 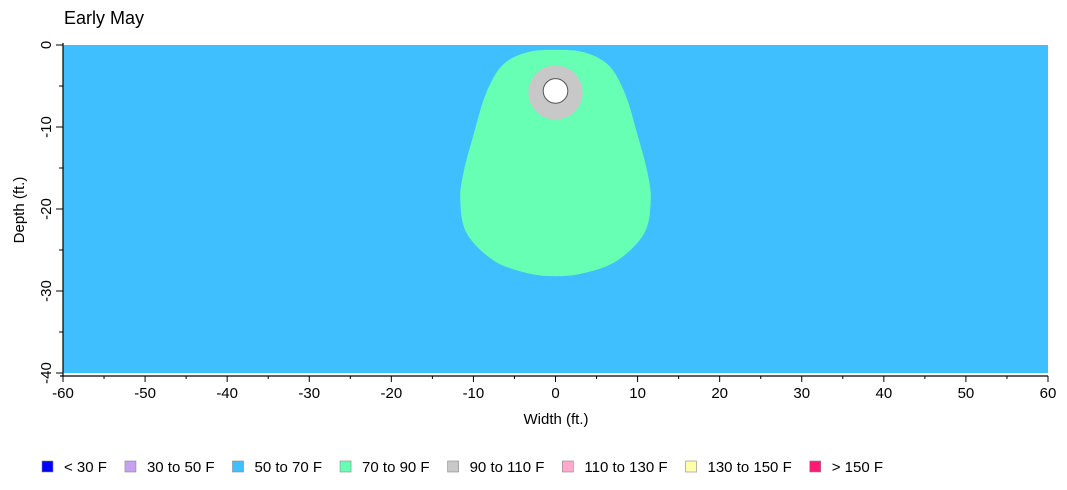 I want to click on region-70-to-90-f, so click(x=555, y=163).